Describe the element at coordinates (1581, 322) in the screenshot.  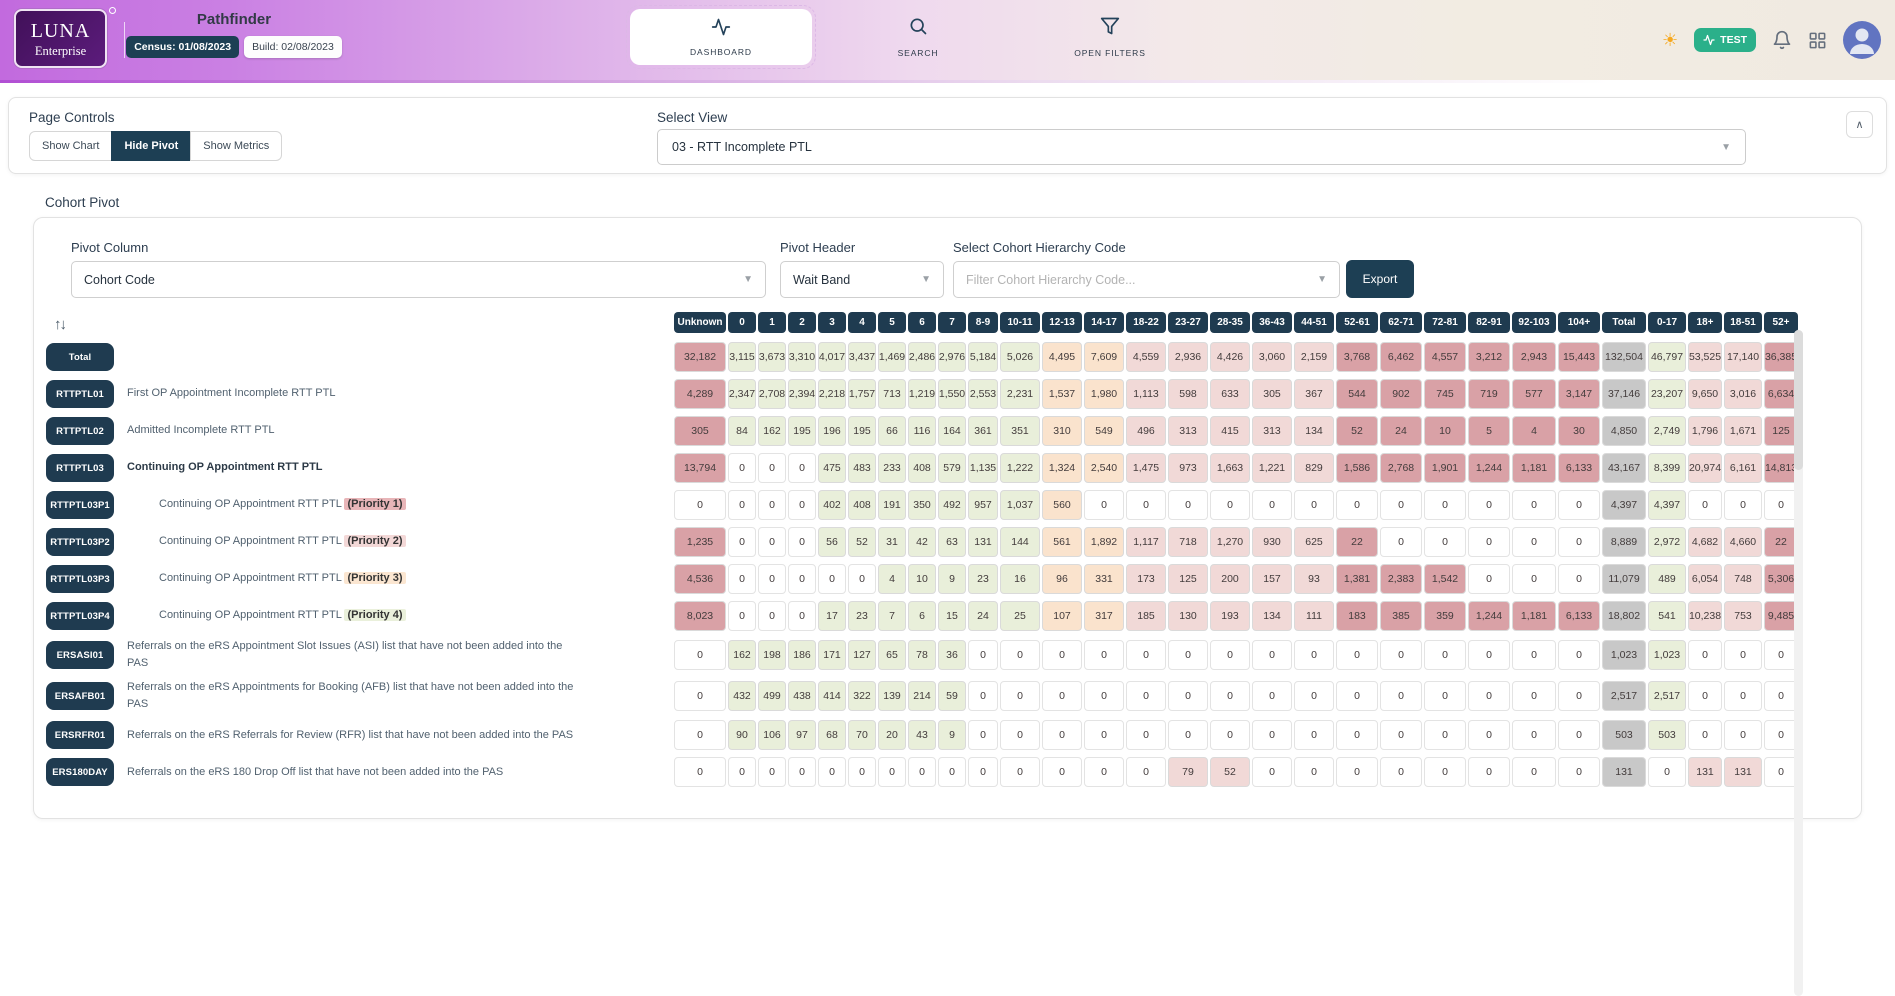
I see `column-header-104+: 104+` at that location.